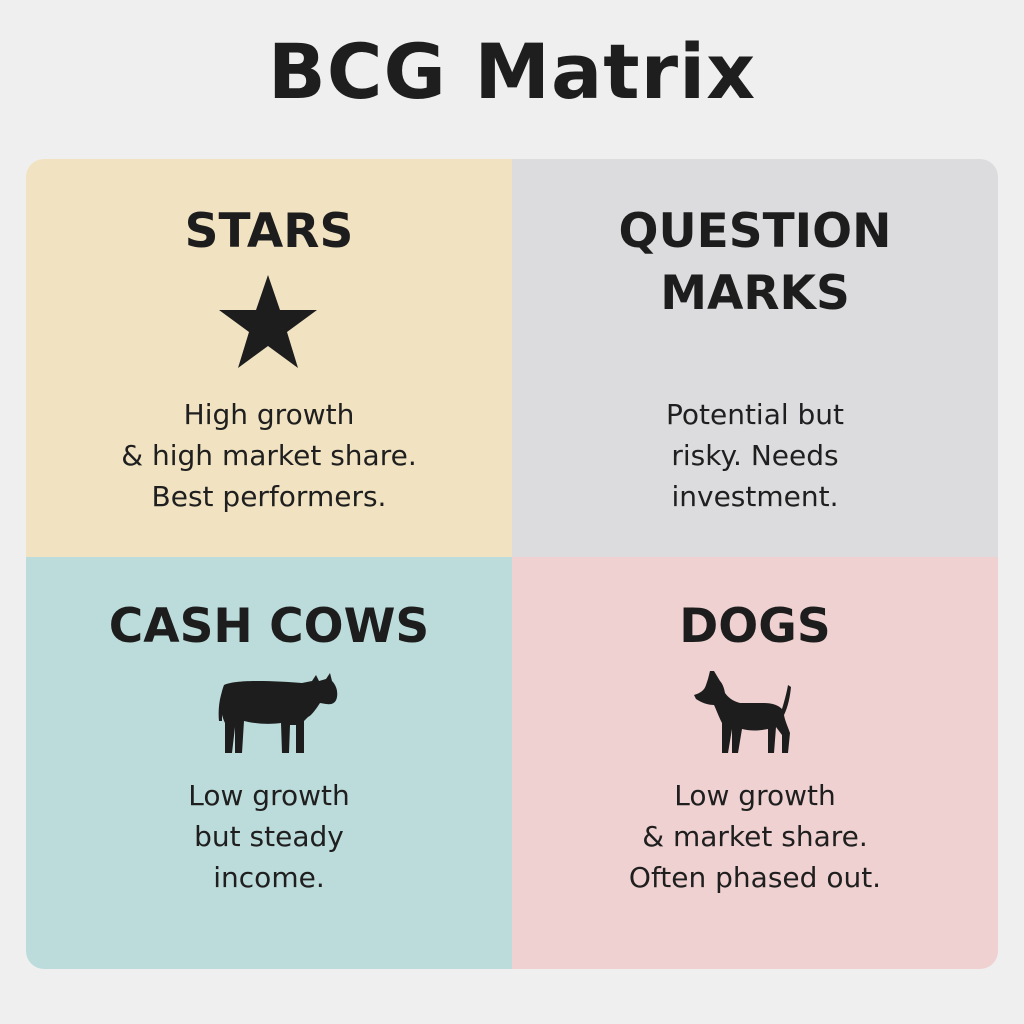 This screenshot has width=1024, height=1024. I want to click on quadrant-label-dogs: DOGS, so click(755, 626).